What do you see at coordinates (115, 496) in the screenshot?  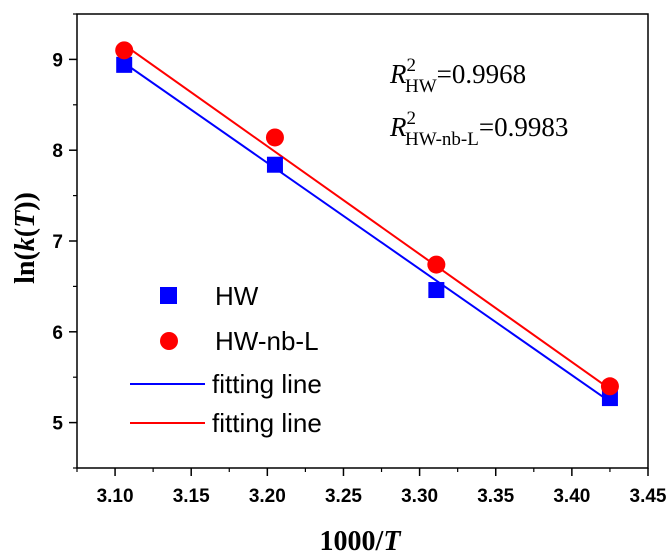 I see `x-tick-label: 3.10` at bounding box center [115, 496].